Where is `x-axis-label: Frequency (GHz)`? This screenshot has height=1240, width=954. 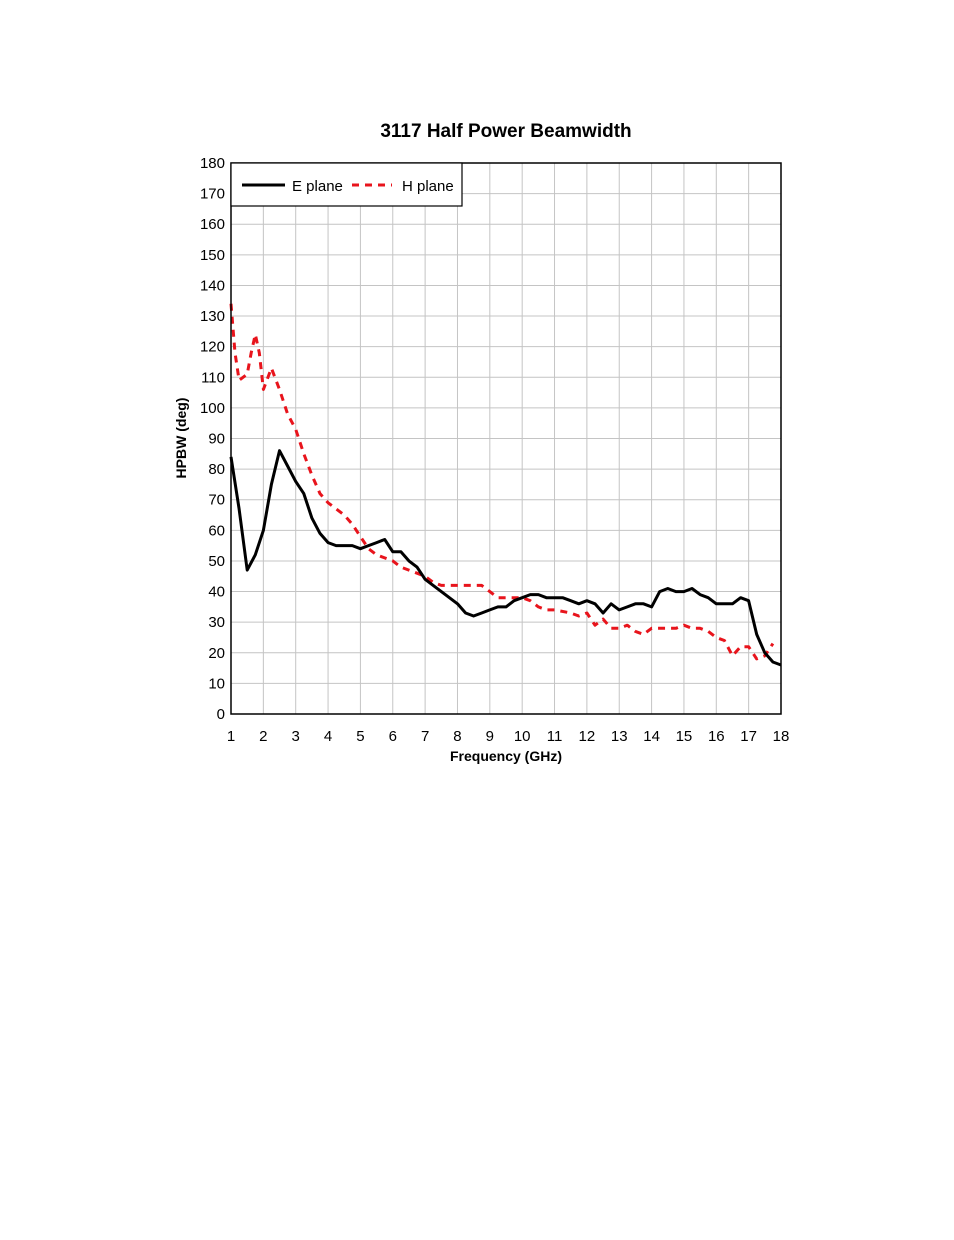
x-axis-label: Frequency (GHz) is located at coordinates (506, 756).